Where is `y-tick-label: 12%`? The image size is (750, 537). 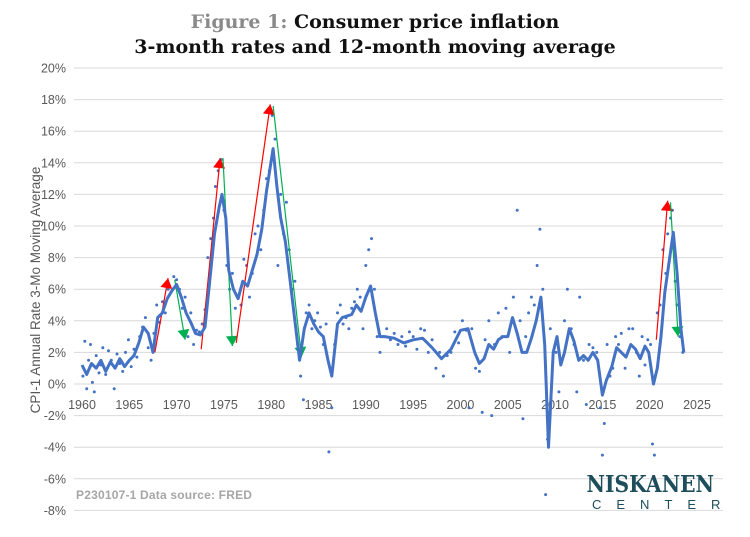
y-tick-label: 12% is located at coordinates (53, 195).